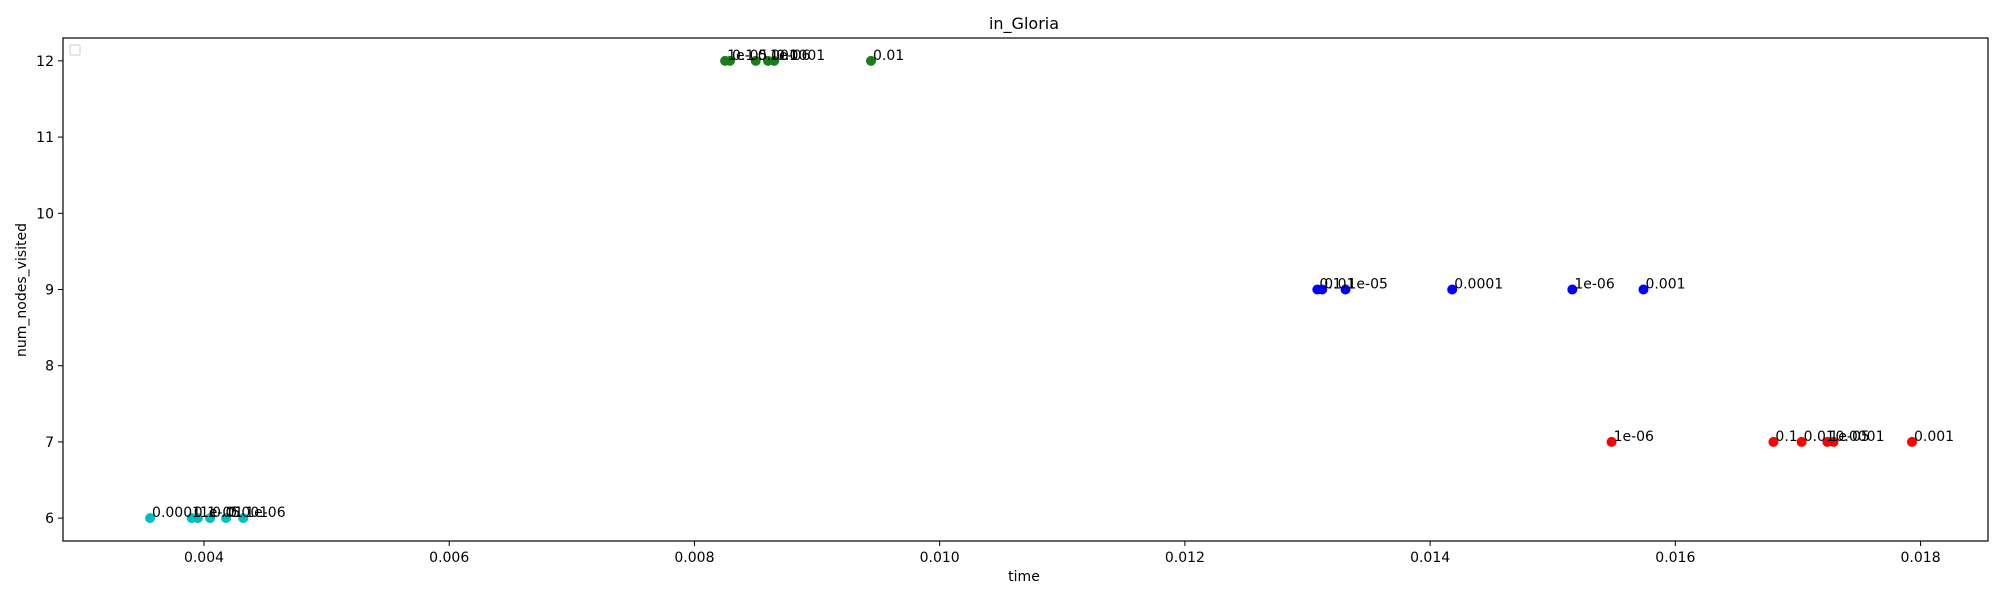  I want to click on y-tick-label: 7, so click(49, 443).